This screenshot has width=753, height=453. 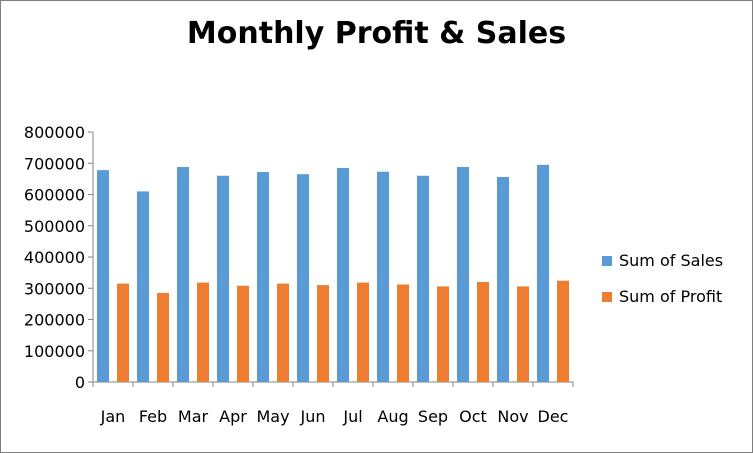 What do you see at coordinates (433, 416) in the screenshot?
I see `x-tick-label: Sep` at bounding box center [433, 416].